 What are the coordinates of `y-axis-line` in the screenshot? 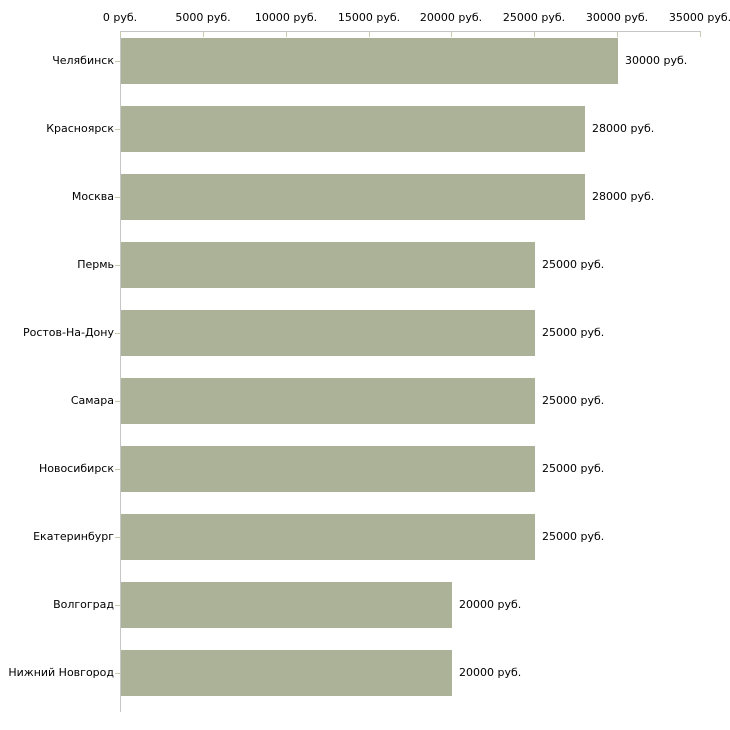 It's located at (120, 371).